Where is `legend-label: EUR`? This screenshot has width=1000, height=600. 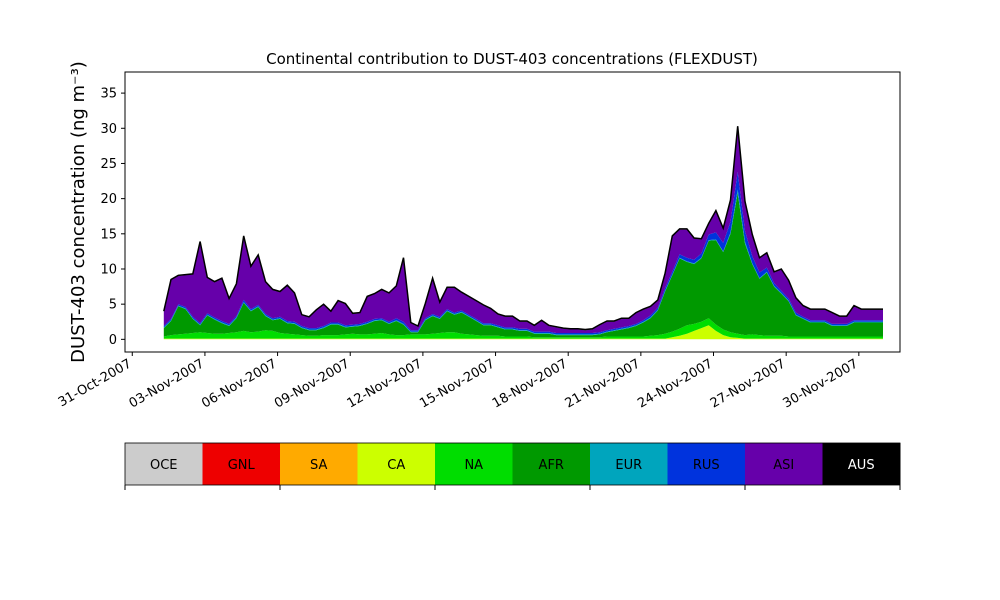
legend-label: EUR is located at coordinates (628, 465).